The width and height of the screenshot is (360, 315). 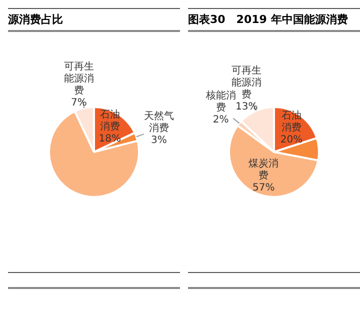 I want to click on data-label: 57%, so click(x=263, y=188).